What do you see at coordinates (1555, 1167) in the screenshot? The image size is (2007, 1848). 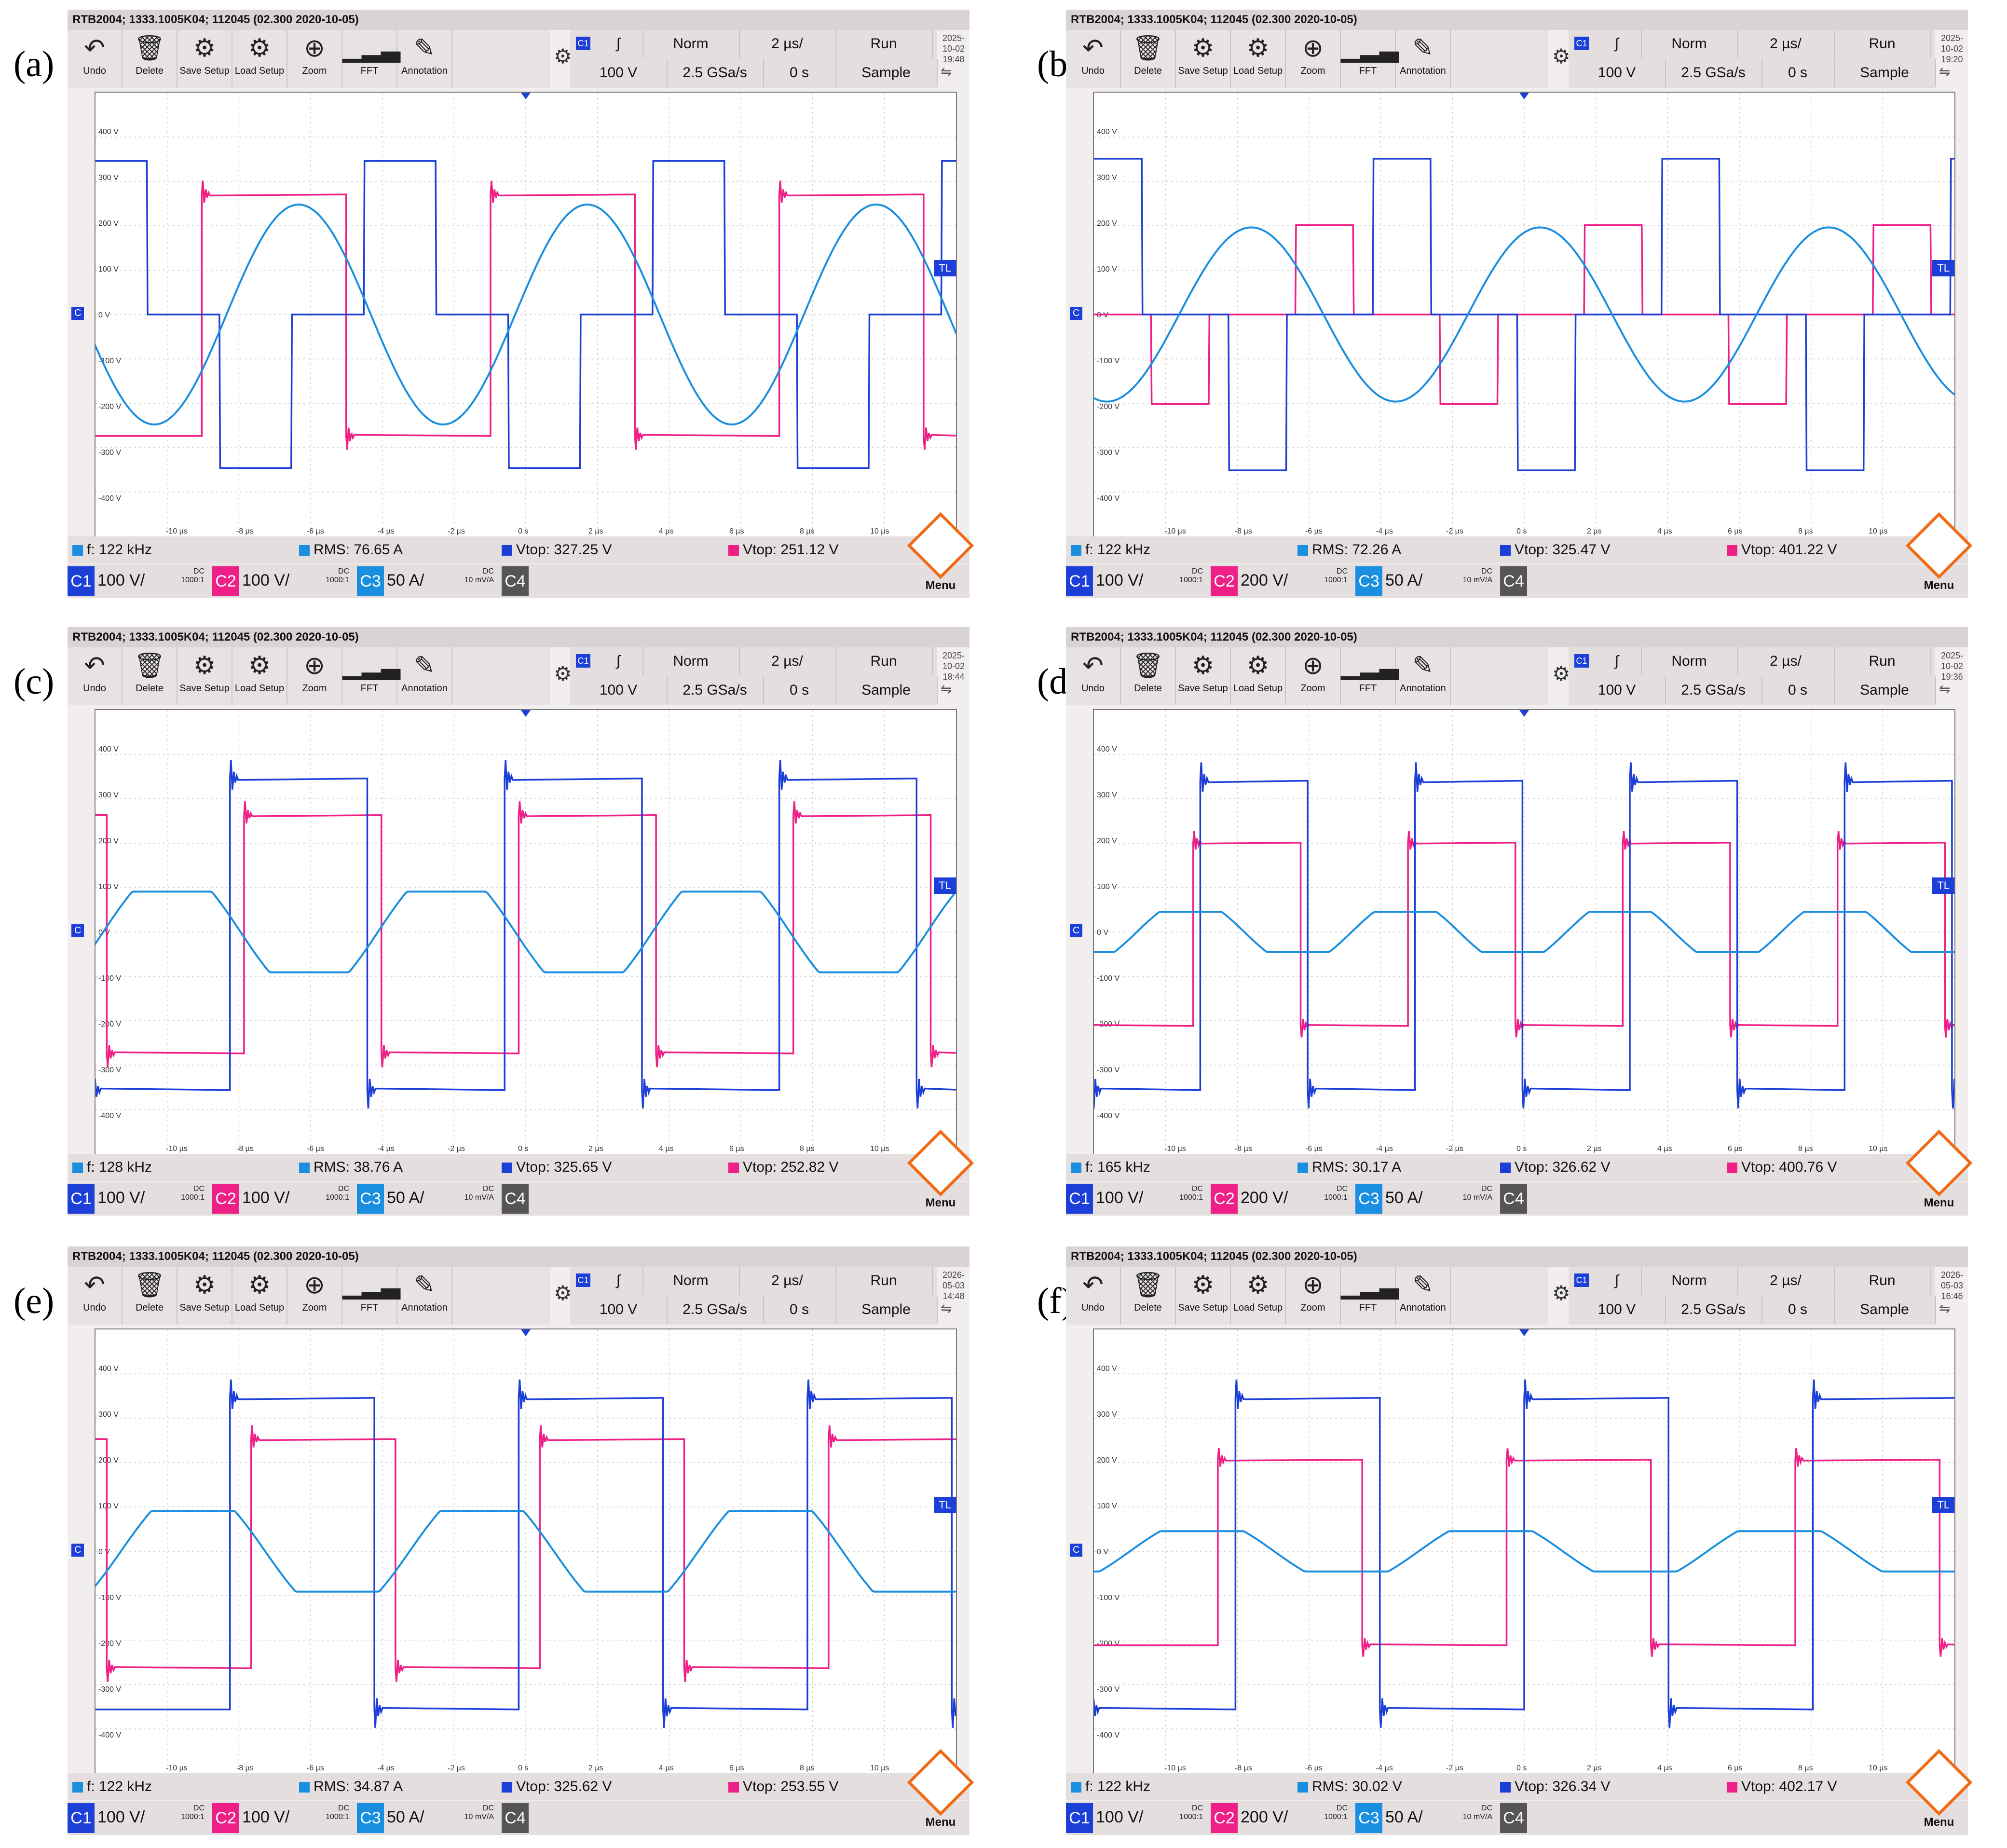 I see `c1-vtop-measurement: Vtop: 326.62 V` at bounding box center [1555, 1167].